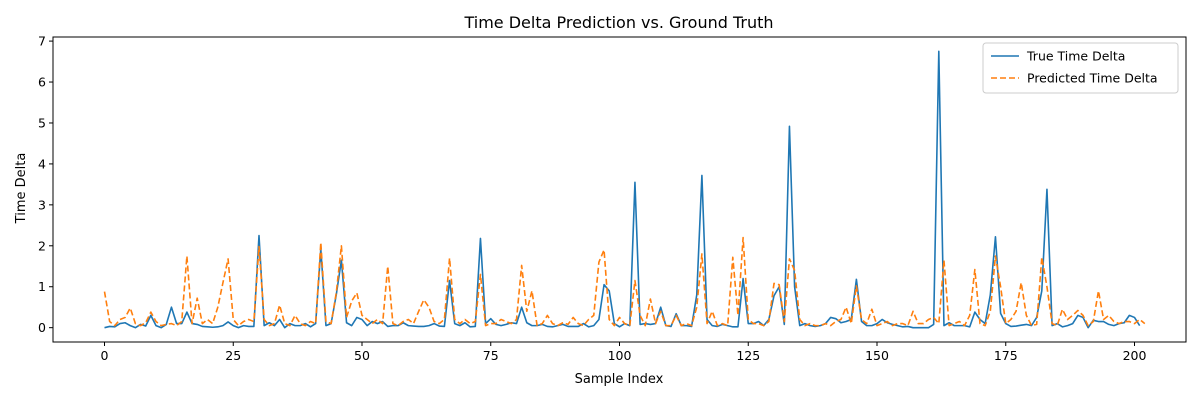 The width and height of the screenshot is (1200, 400). What do you see at coordinates (1075, 56) in the screenshot?
I see `legend-label: True Time Delta` at bounding box center [1075, 56].